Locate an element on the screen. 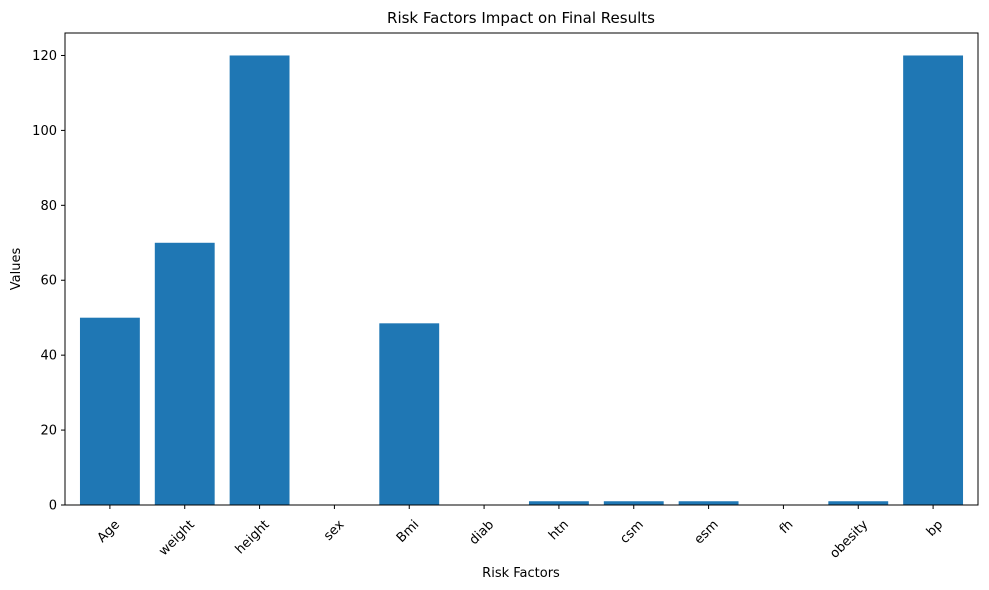 The image size is (989, 590). x-tick-label: fh is located at coordinates (787, 527).